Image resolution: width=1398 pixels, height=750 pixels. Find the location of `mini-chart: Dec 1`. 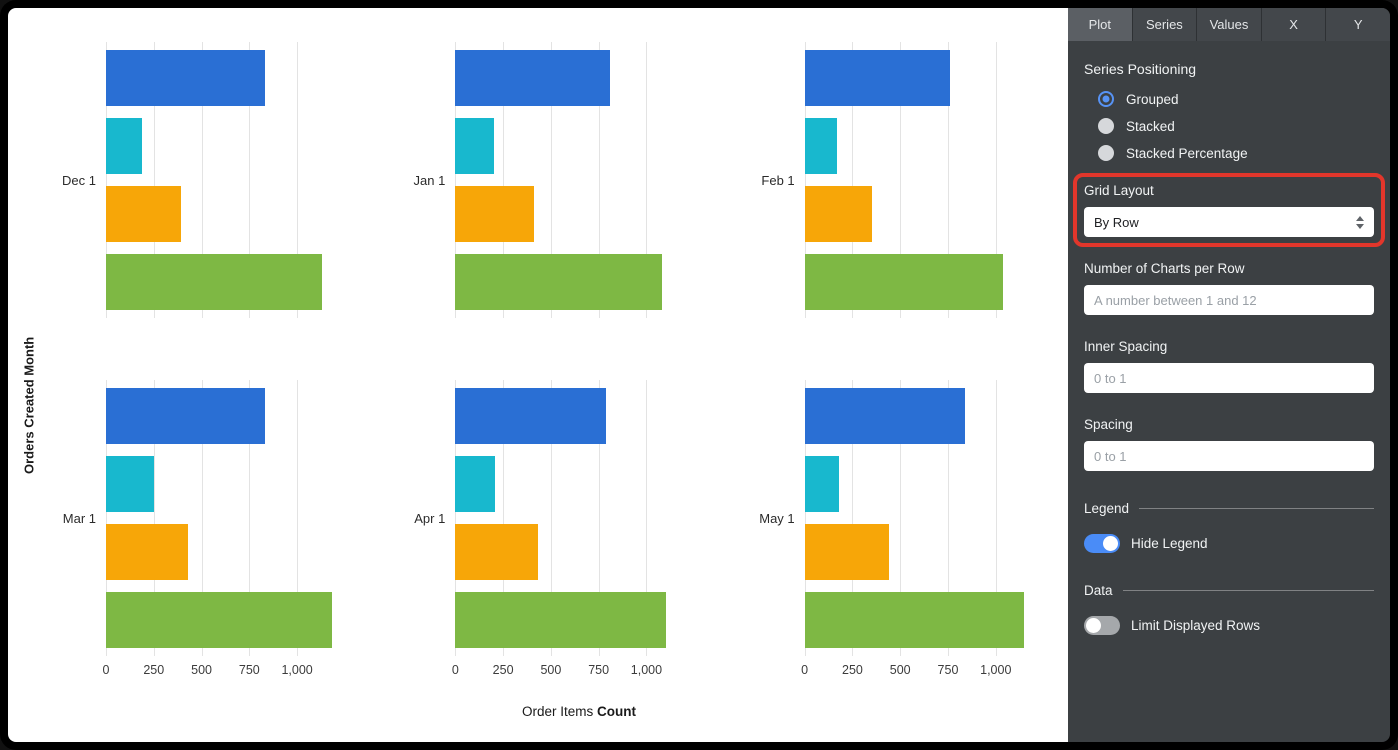

mini-chart: Dec 1 is located at coordinates (192, 180).